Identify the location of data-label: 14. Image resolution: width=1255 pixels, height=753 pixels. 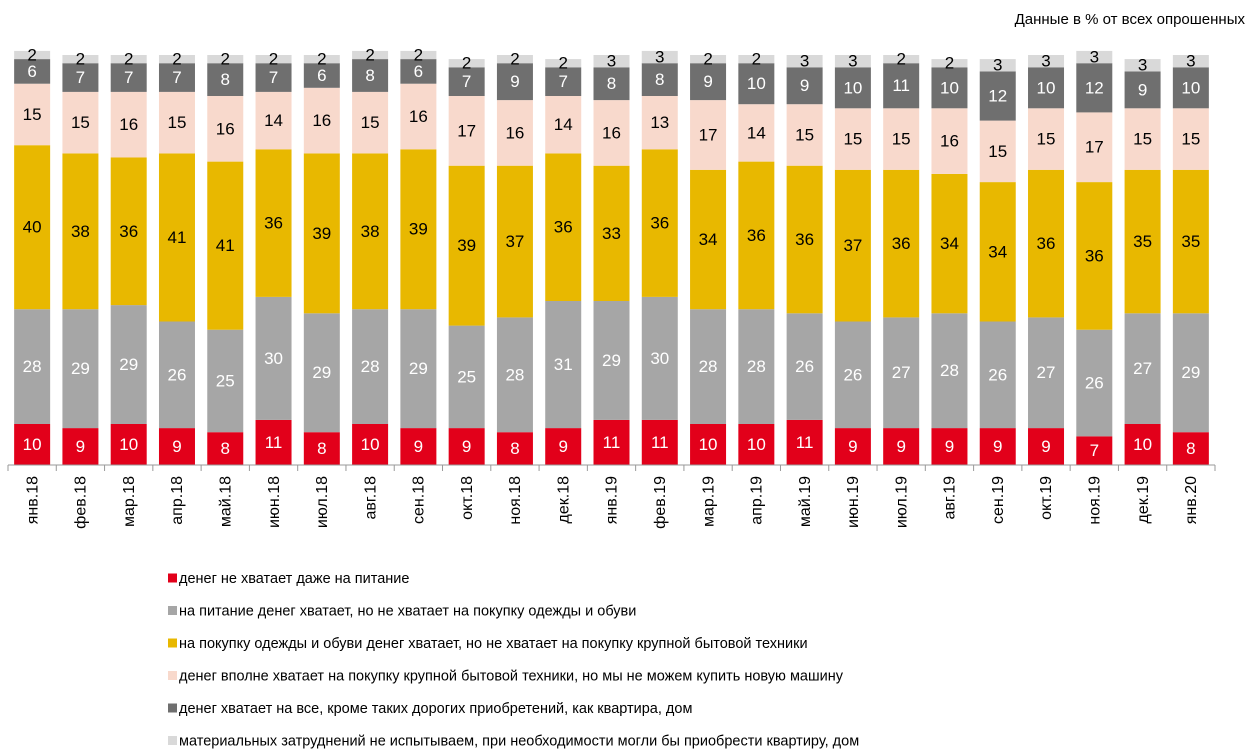
(273, 120).